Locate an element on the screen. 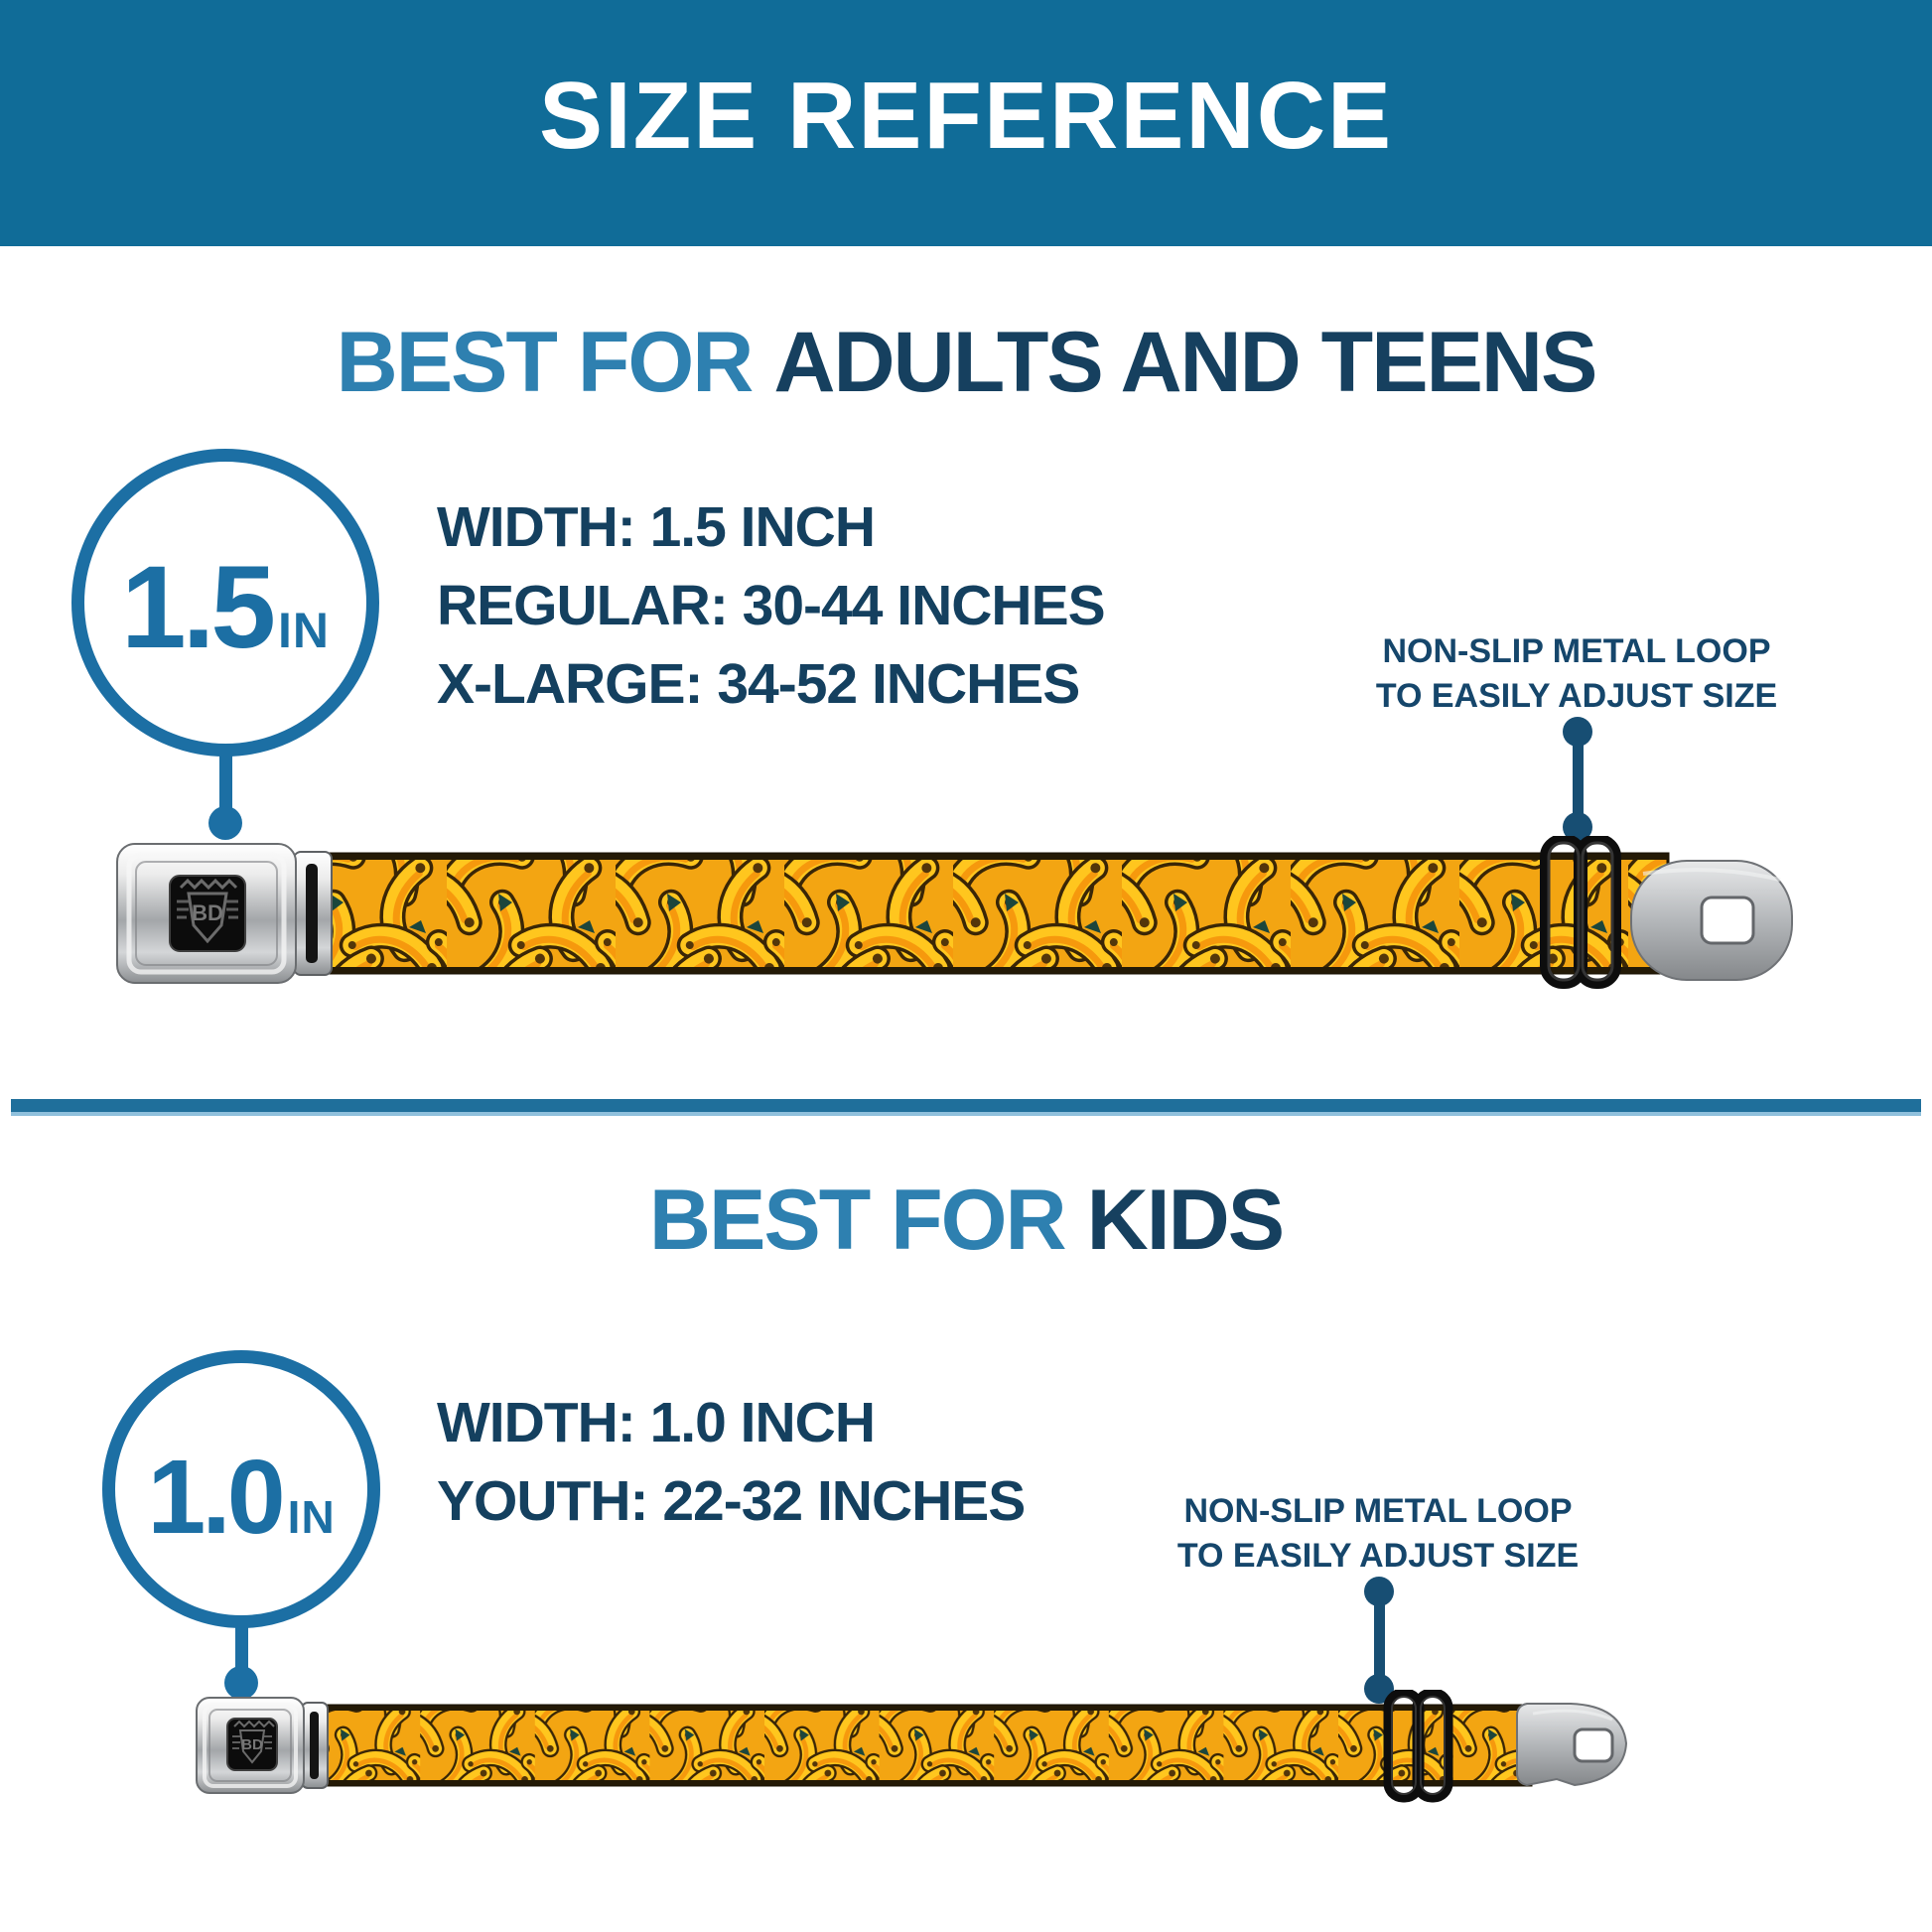  heading-kids: BEST FOR KIDS is located at coordinates (966, 1220).